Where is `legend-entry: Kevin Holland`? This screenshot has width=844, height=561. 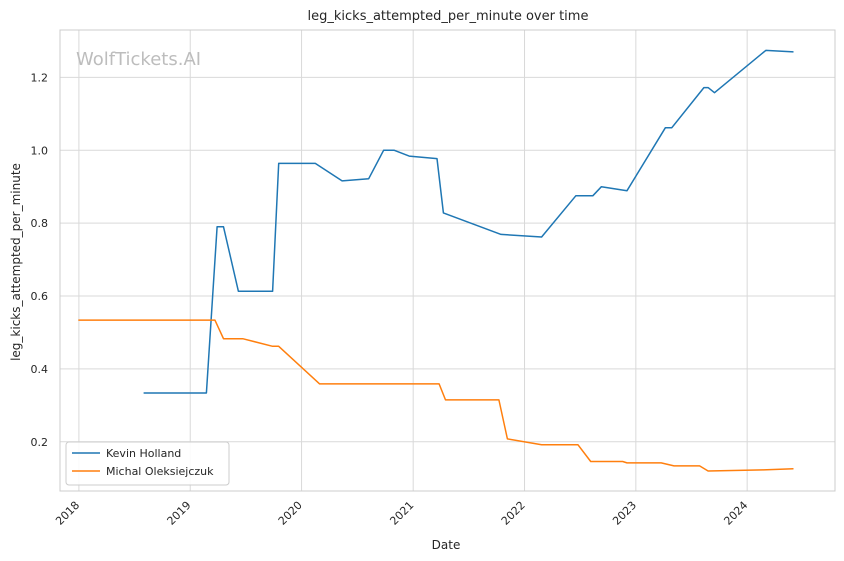
legend-entry: Kevin Holland is located at coordinates (143, 453).